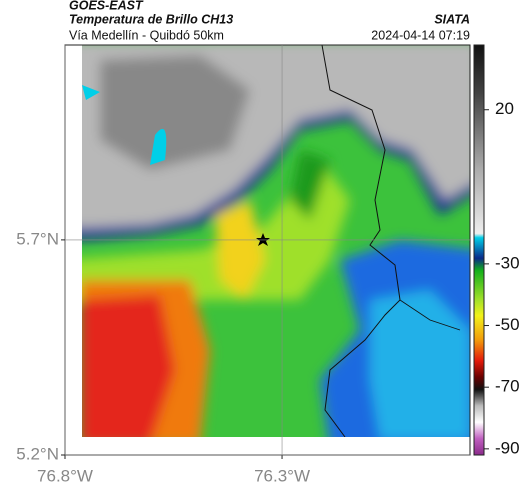 Image resolution: width=526 pixels, height=491 pixels. What do you see at coordinates (146, 35) in the screenshot?
I see `region: Vía Medellín - Quibdó 50km` at bounding box center [146, 35].